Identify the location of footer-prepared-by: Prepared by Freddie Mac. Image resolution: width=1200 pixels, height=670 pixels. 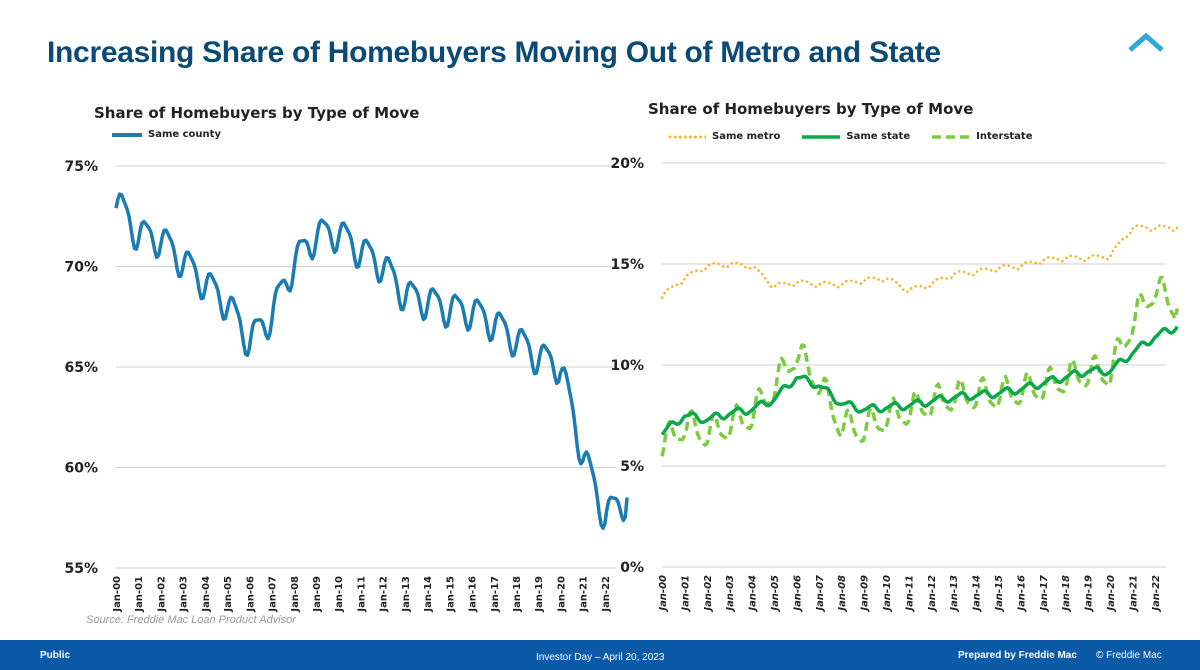
(1017, 655).